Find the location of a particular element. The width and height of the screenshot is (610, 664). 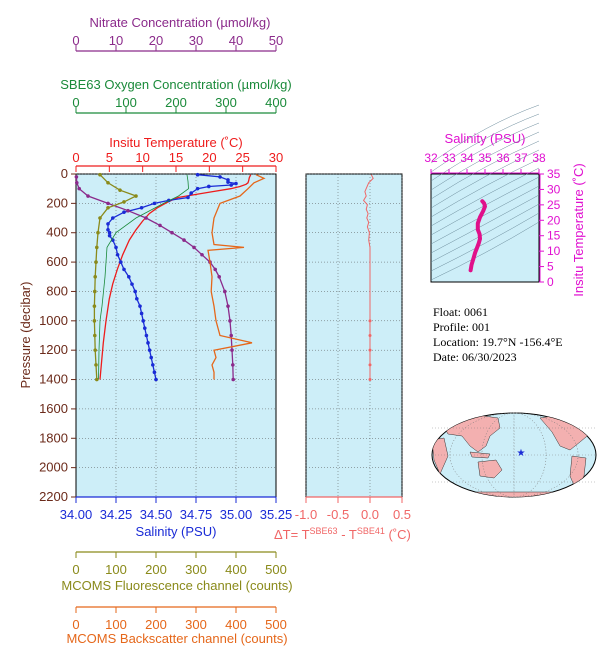

ts-y-tick-label: 30 is located at coordinates (554, 189).